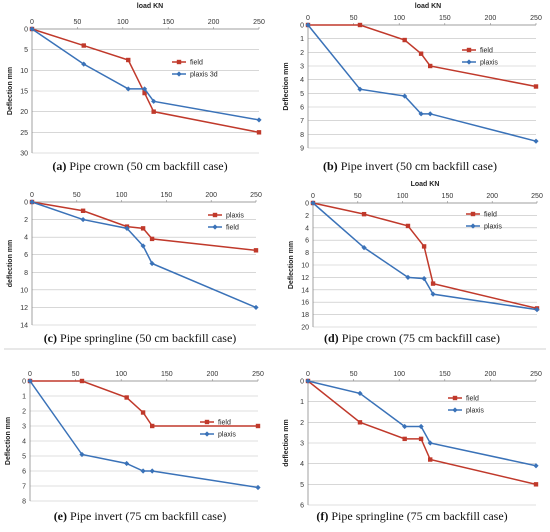  What do you see at coordinates (24, 487) in the screenshot?
I see `y-tick-label: 7` at bounding box center [24, 487].